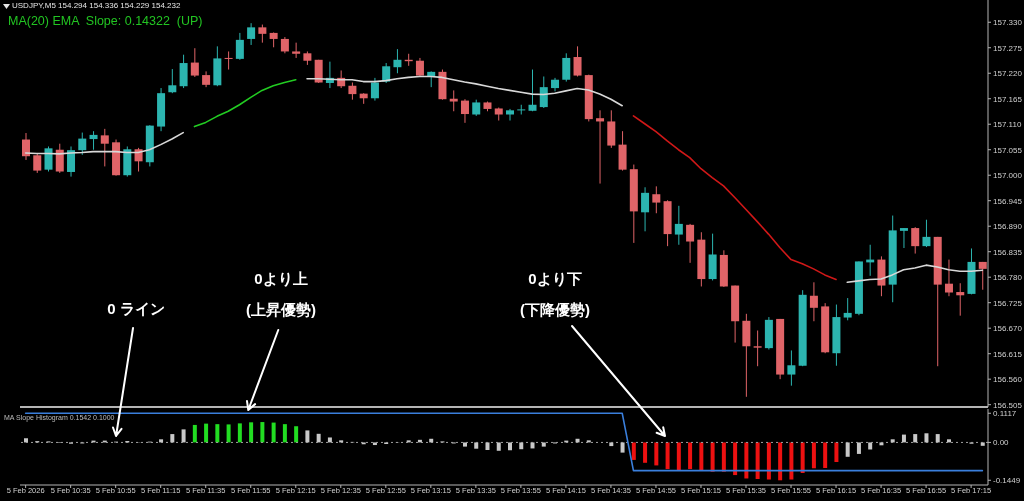 The height and width of the screenshot is (501, 1024). What do you see at coordinates (1008, 303) in the screenshot?
I see `y-tick-label: 156.725` at bounding box center [1008, 303].